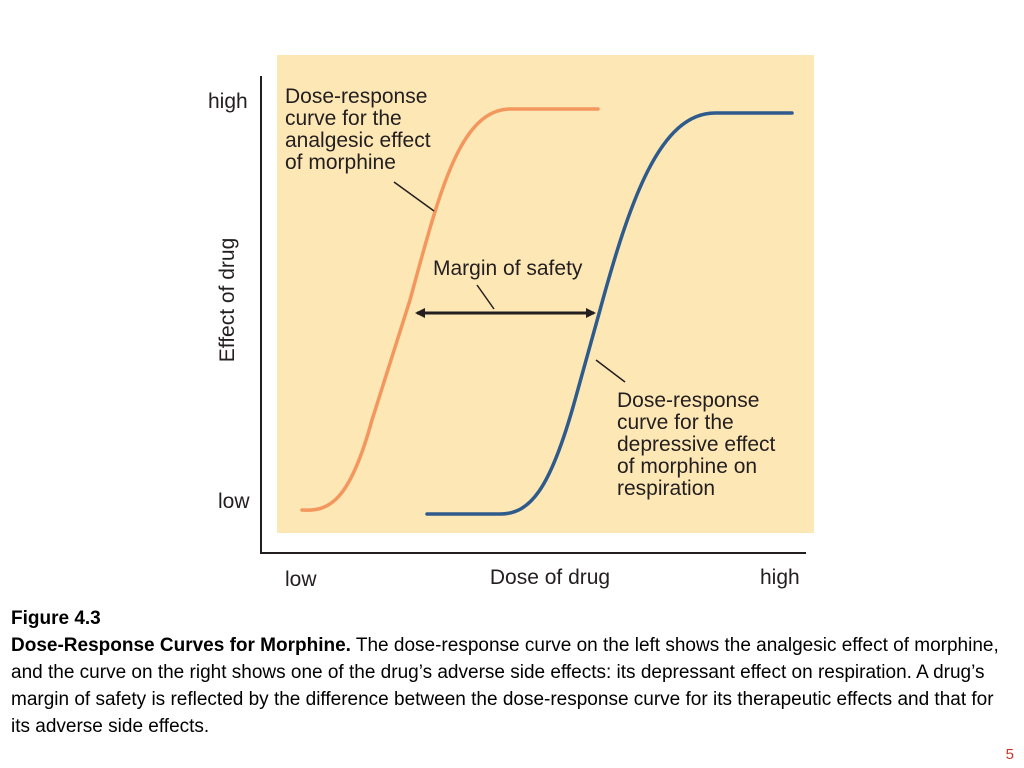 Image resolution: width=1024 pixels, height=768 pixels. I want to click on caption-title: Dose-Response Curves for Morphine., so click(181, 645).